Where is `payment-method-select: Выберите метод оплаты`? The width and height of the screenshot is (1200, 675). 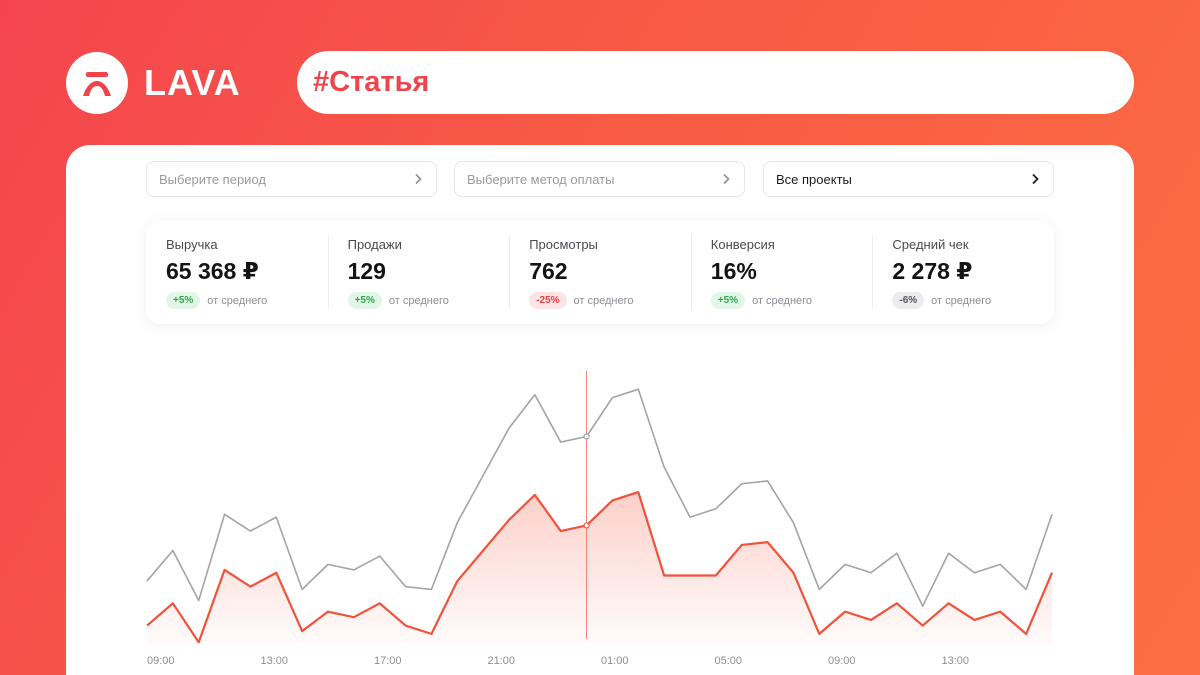
payment-method-select: Выберите метод оплаты is located at coordinates (599, 179).